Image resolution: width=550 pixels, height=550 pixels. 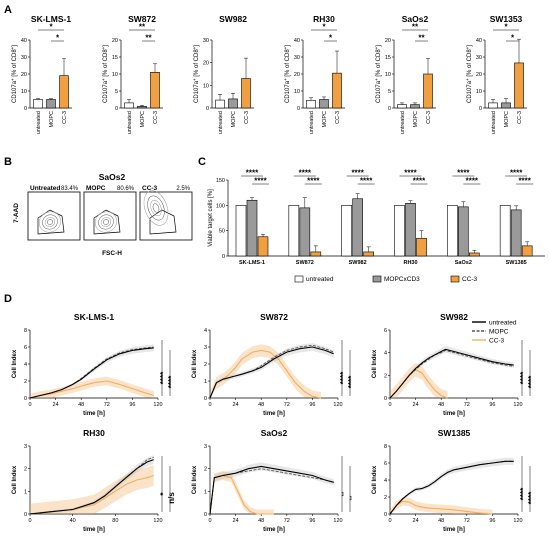 I want to click on panel-a-title: RH30, so click(x=324, y=19).